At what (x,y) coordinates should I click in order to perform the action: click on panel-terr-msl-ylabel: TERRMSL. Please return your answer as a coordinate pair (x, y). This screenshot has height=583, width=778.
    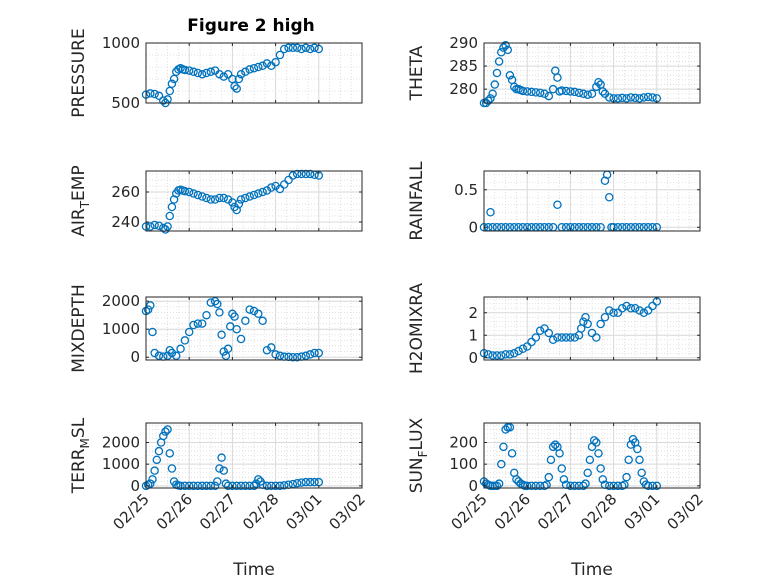
    Looking at the image, I should click on (80, 455).